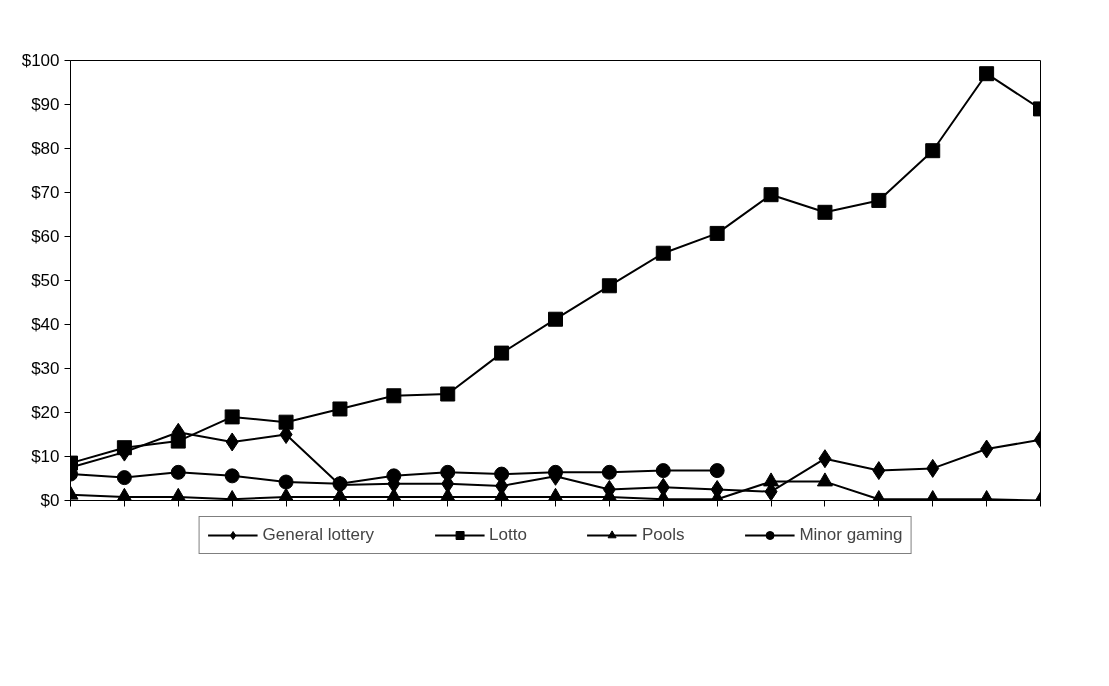 The width and height of the screenshot is (1109, 686). I want to click on y-tick-label: $90, so click(45, 104).